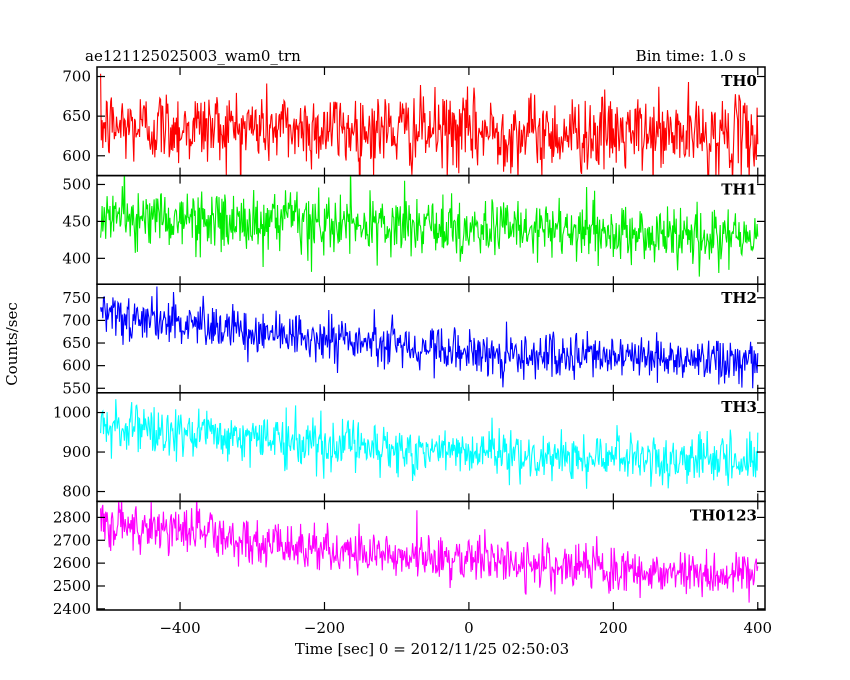 The width and height of the screenshot is (850, 680). I want to click on y-tick-label: 2500, so click(72, 586).